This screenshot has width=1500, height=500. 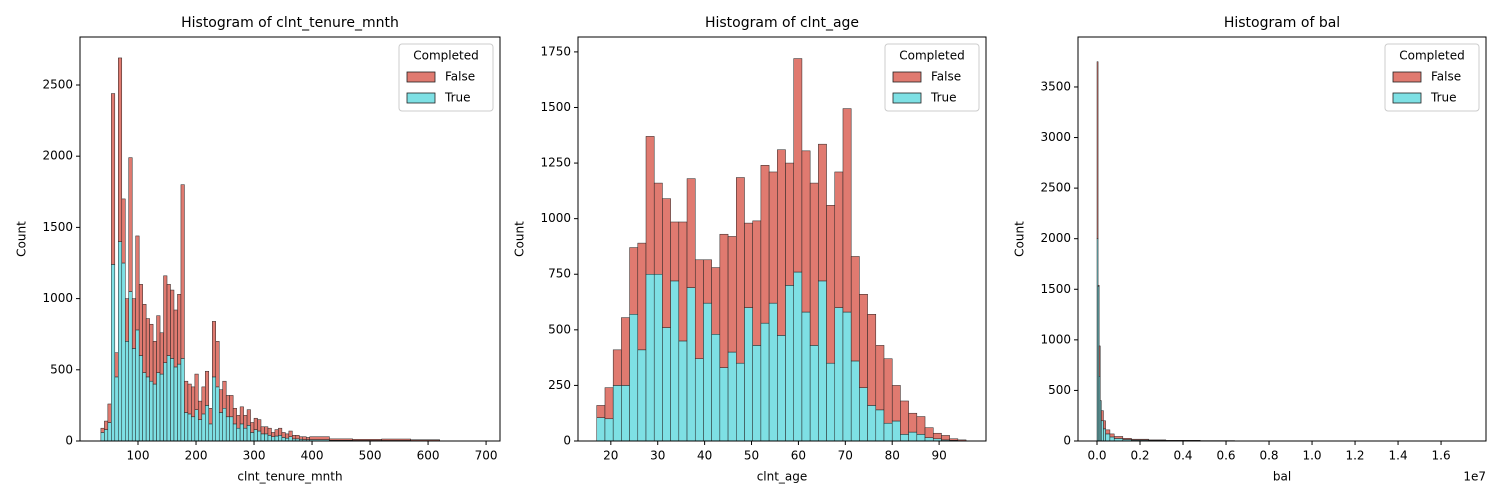 What do you see at coordinates (938, 456) in the screenshot?
I see `x-tick-label: 90` at bounding box center [938, 456].